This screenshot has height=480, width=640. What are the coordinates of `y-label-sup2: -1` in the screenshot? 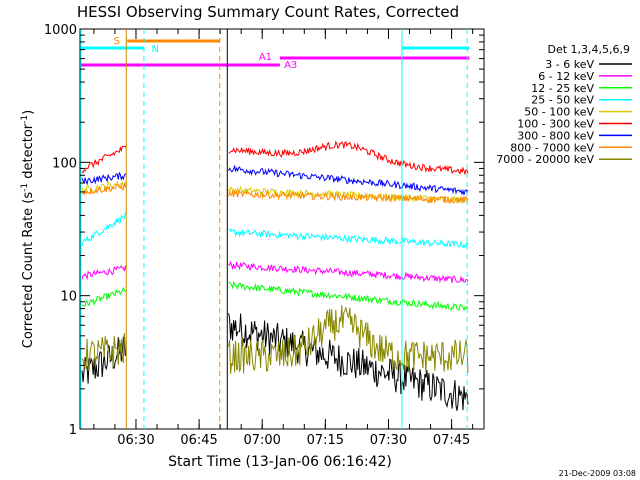 It's located at (25, 119).